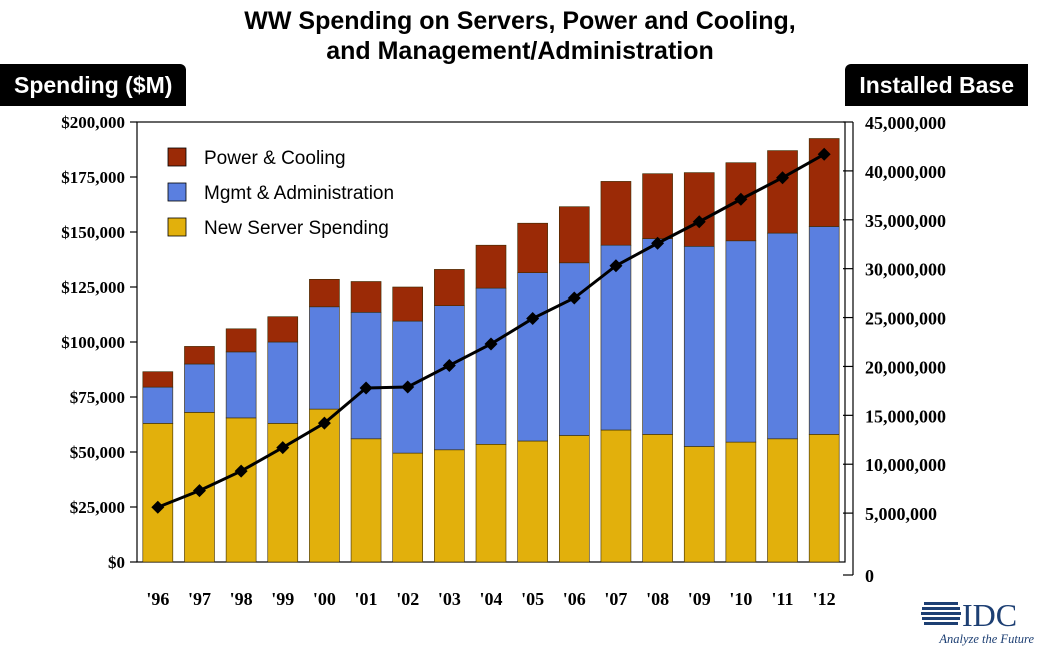 The height and width of the screenshot is (654, 1040). What do you see at coordinates (97, 452) in the screenshot?
I see `y-left-tick-label: $50,000` at bounding box center [97, 452].